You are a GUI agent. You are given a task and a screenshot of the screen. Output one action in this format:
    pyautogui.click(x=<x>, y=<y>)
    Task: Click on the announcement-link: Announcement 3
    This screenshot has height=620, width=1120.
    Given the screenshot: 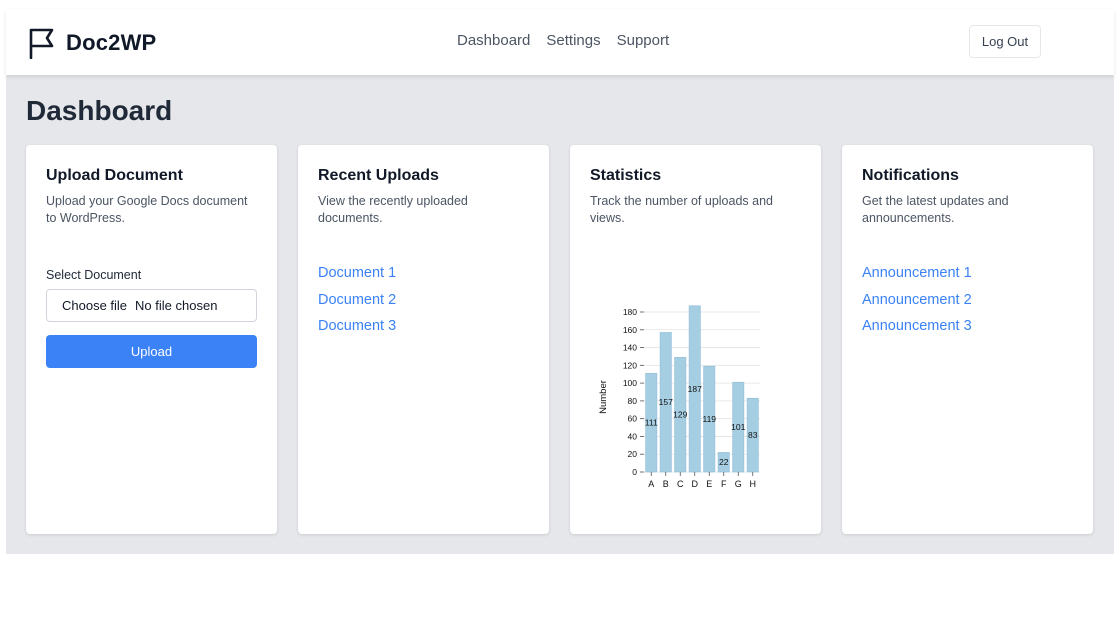 What is the action you would take?
    pyautogui.click(x=917, y=326)
    